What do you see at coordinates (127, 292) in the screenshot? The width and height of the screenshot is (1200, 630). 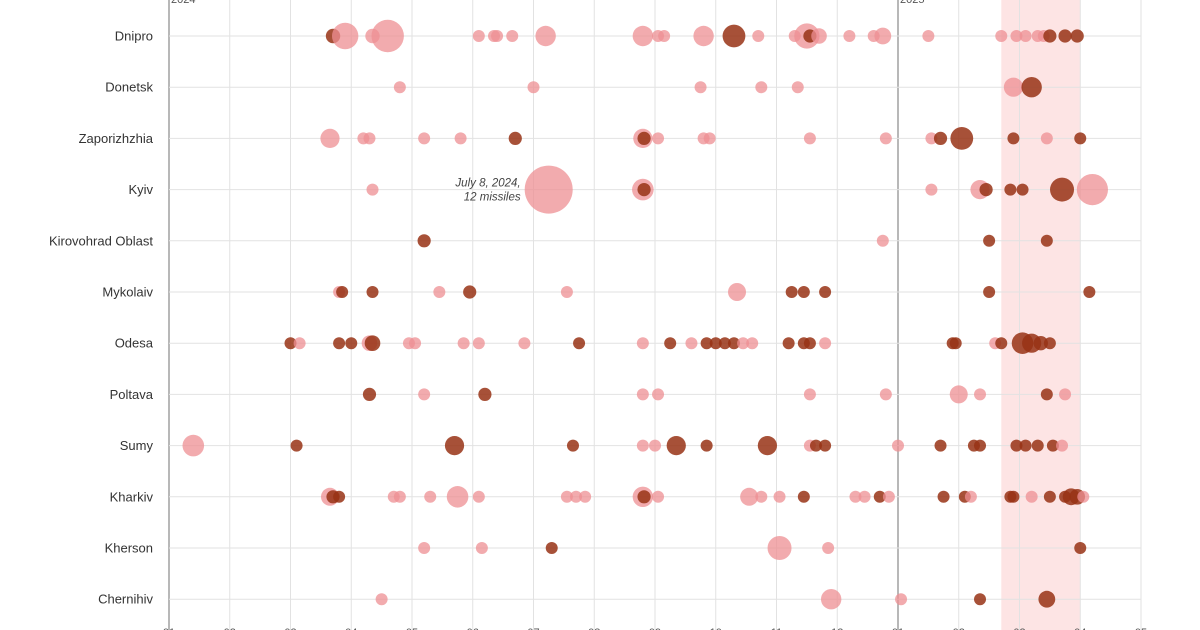 I see `region-label-mykolaiv: Mykolaiv` at bounding box center [127, 292].